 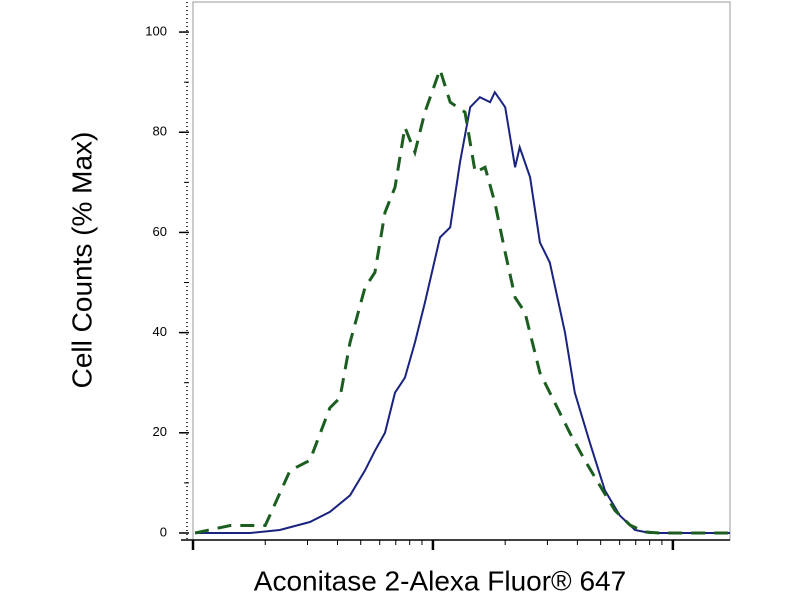 I want to click on y-tick-label: 20, so click(x=160, y=431).